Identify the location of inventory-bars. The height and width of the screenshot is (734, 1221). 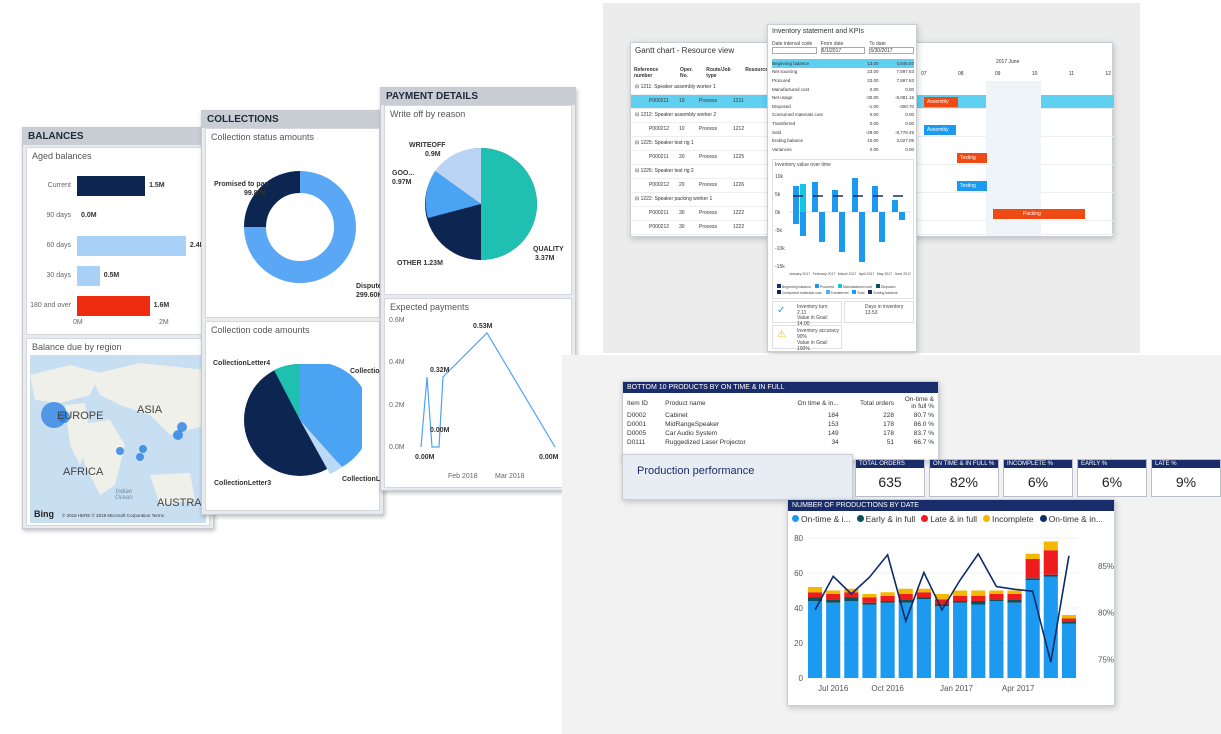
(850, 222).